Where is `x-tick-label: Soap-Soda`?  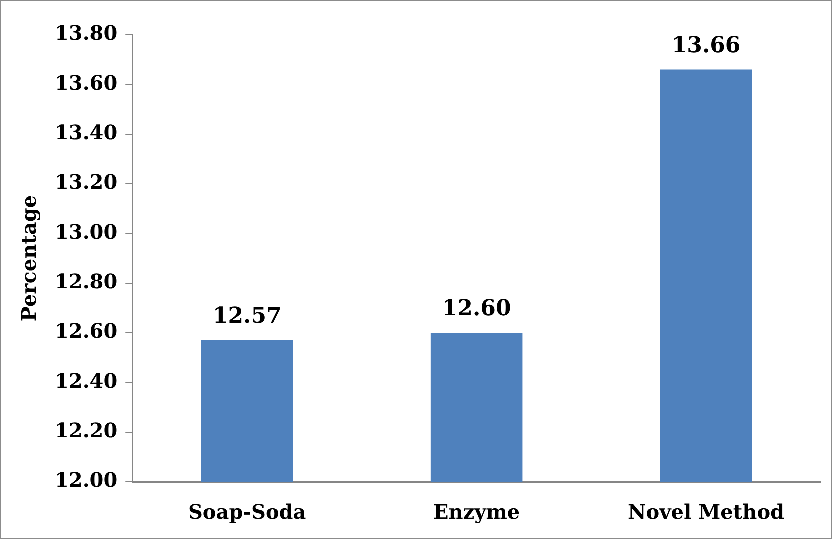 x-tick-label: Soap-Soda is located at coordinates (247, 512).